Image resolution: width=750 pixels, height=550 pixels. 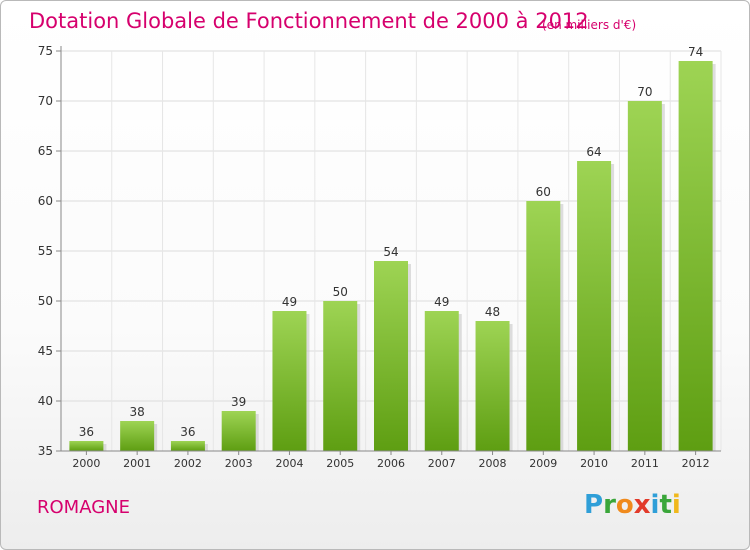 I want to click on x-tick-label: 2012, so click(x=696, y=463).